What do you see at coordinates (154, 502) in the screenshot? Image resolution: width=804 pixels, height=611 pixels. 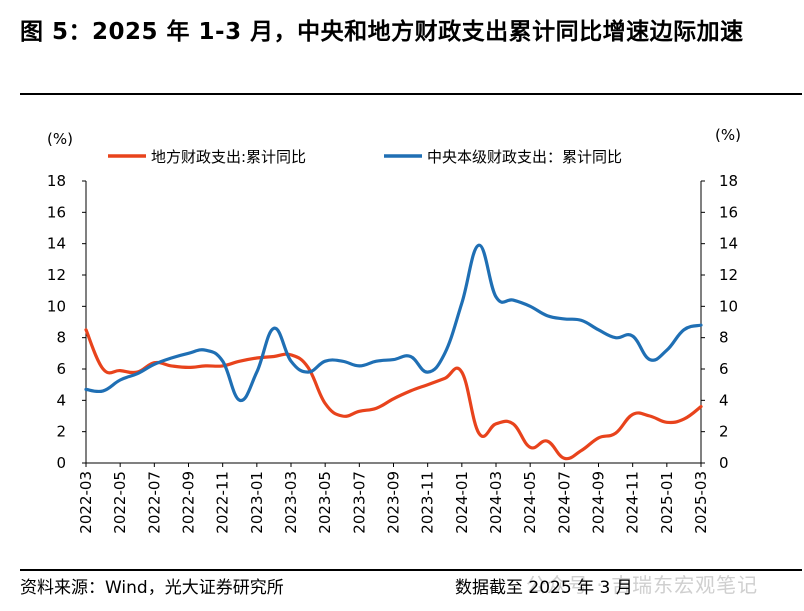 I see `x-tick-label: 2022-07` at bounding box center [154, 502].